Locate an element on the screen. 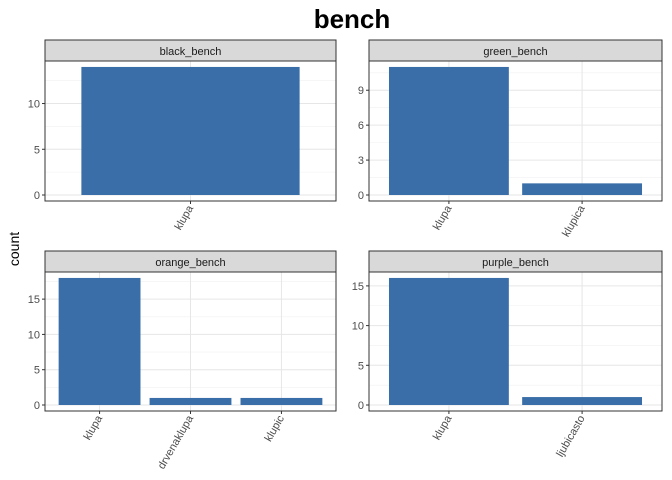 The width and height of the screenshot is (672, 480). facet-strip-label: black_bench is located at coordinates (191, 52).